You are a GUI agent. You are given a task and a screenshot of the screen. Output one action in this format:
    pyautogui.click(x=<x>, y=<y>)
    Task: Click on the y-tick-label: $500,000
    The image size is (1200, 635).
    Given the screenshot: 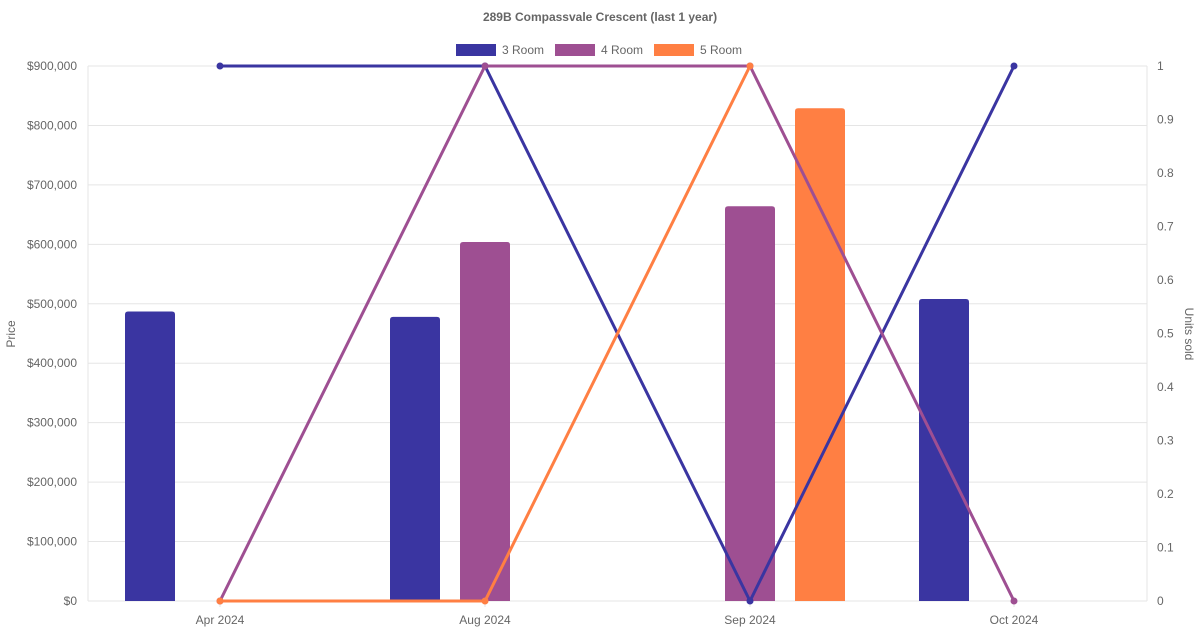 What is the action you would take?
    pyautogui.click(x=52, y=304)
    